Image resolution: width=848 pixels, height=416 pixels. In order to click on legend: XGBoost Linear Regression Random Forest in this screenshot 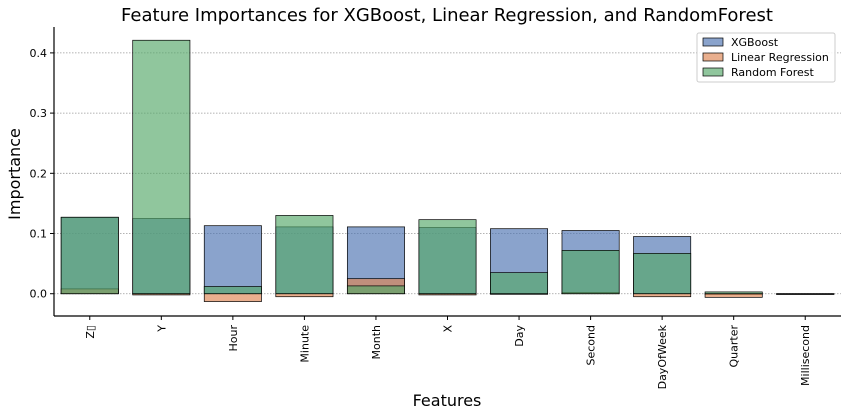, I will do `click(766, 57)`.